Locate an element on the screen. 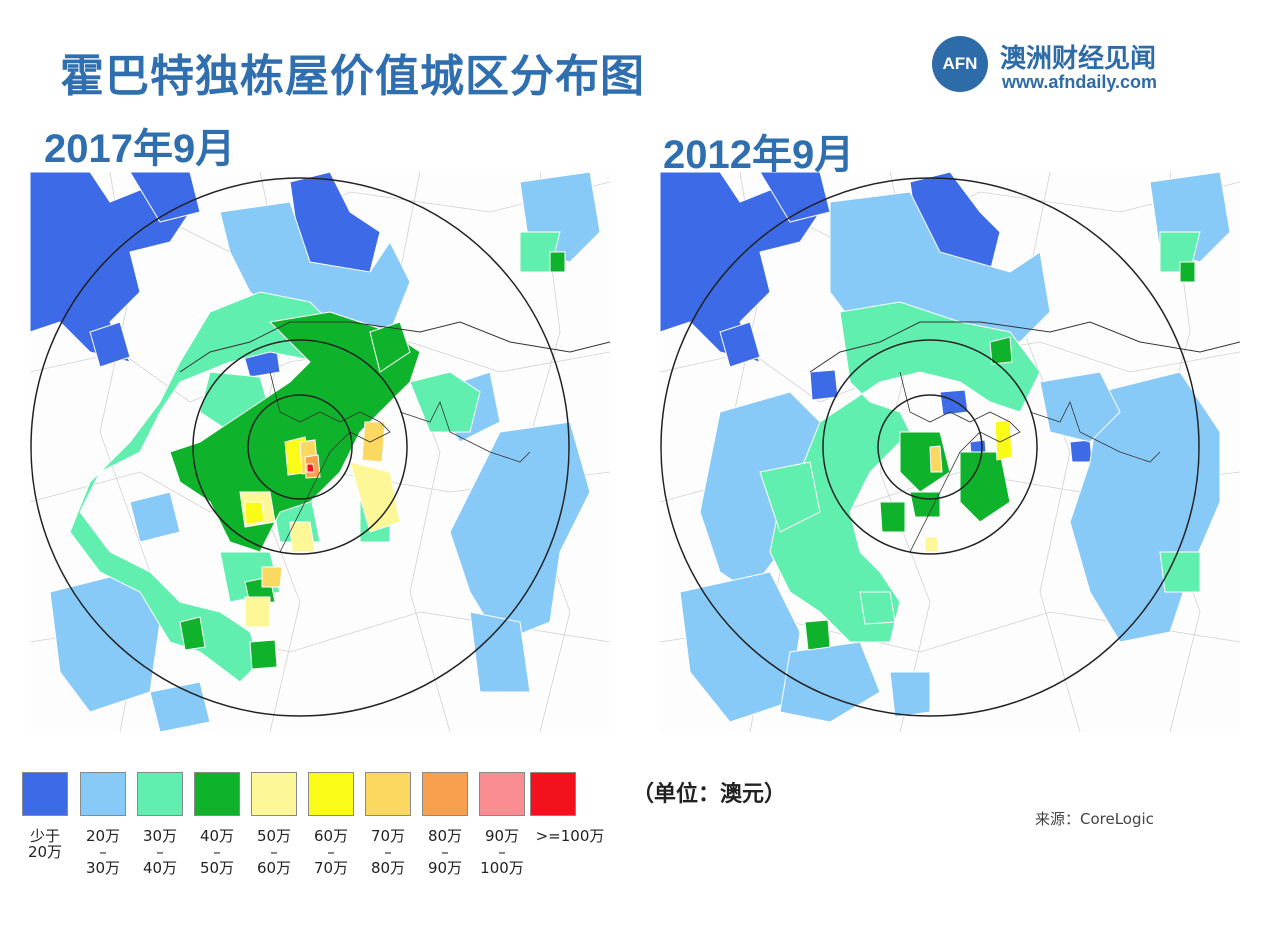  legend-label-400k-500k: 40万 – 50万 is located at coordinates (217, 852).